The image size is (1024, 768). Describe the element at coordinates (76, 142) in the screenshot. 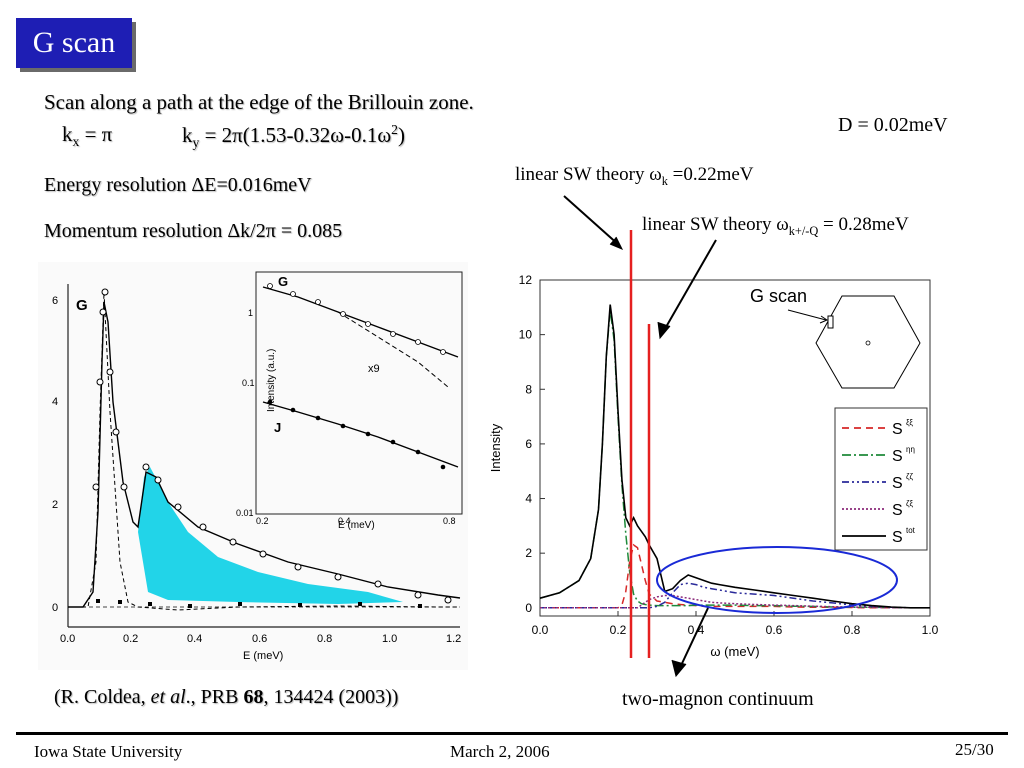

I see `kx-subscript: x` at that location.